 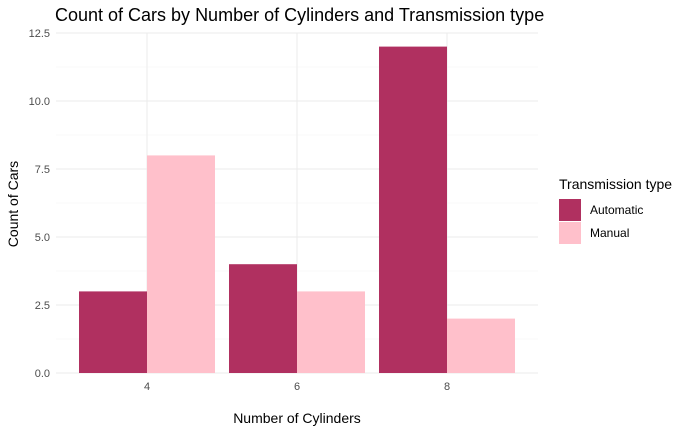 I want to click on y-axis-ticks: 0.0 2.5 5.0 7.5 10.0 12.5, so click(x=39, y=204).